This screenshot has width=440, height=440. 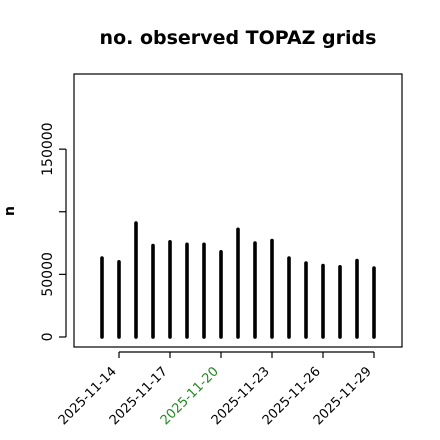 I want to click on chart-title: no. observed TOPAZ grids, so click(x=238, y=38).